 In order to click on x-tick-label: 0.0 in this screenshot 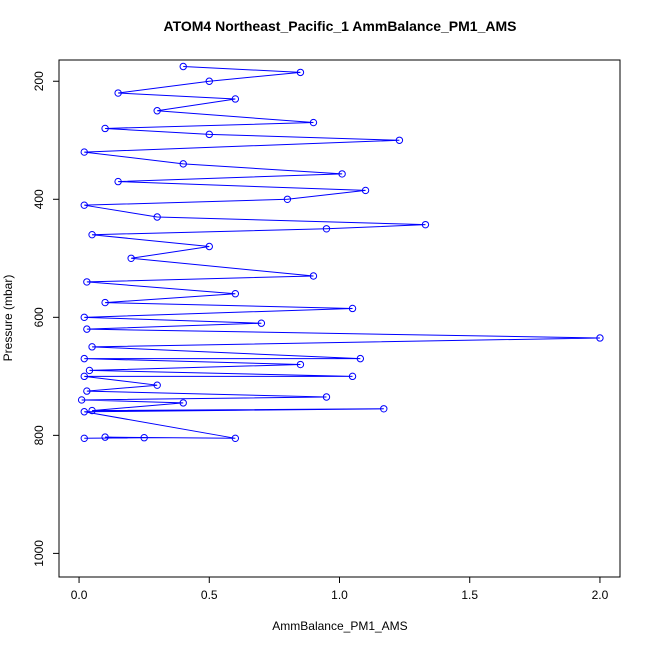, I will do `click(79, 595)`.